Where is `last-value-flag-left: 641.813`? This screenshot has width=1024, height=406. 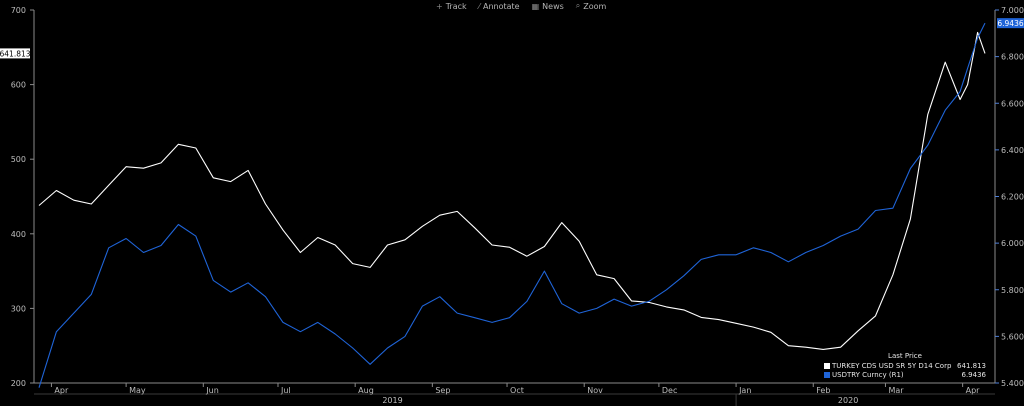
last-value-flag-left: 641.813 is located at coordinates (15, 53).